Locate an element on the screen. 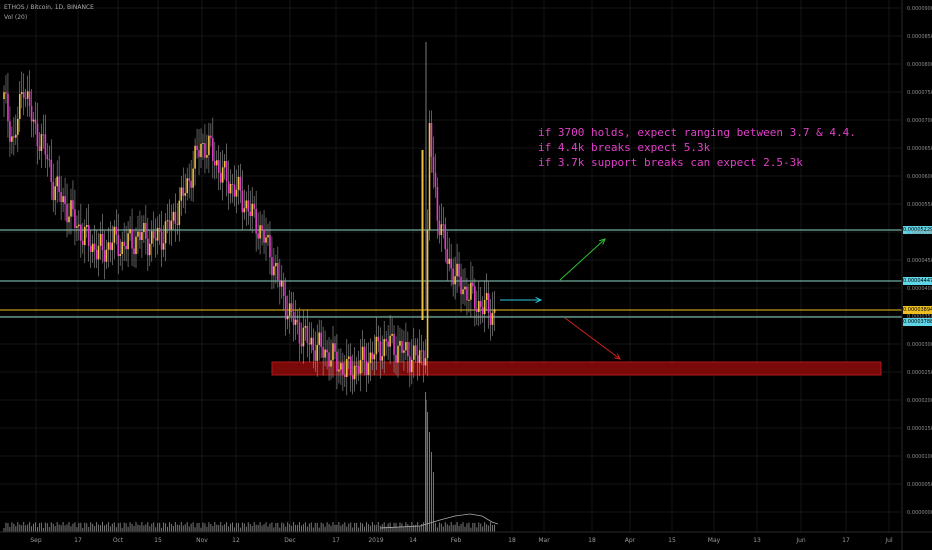 The width and height of the screenshot is (932, 550). y-tick-label: 0.00005000 is located at coordinates (919, 233).